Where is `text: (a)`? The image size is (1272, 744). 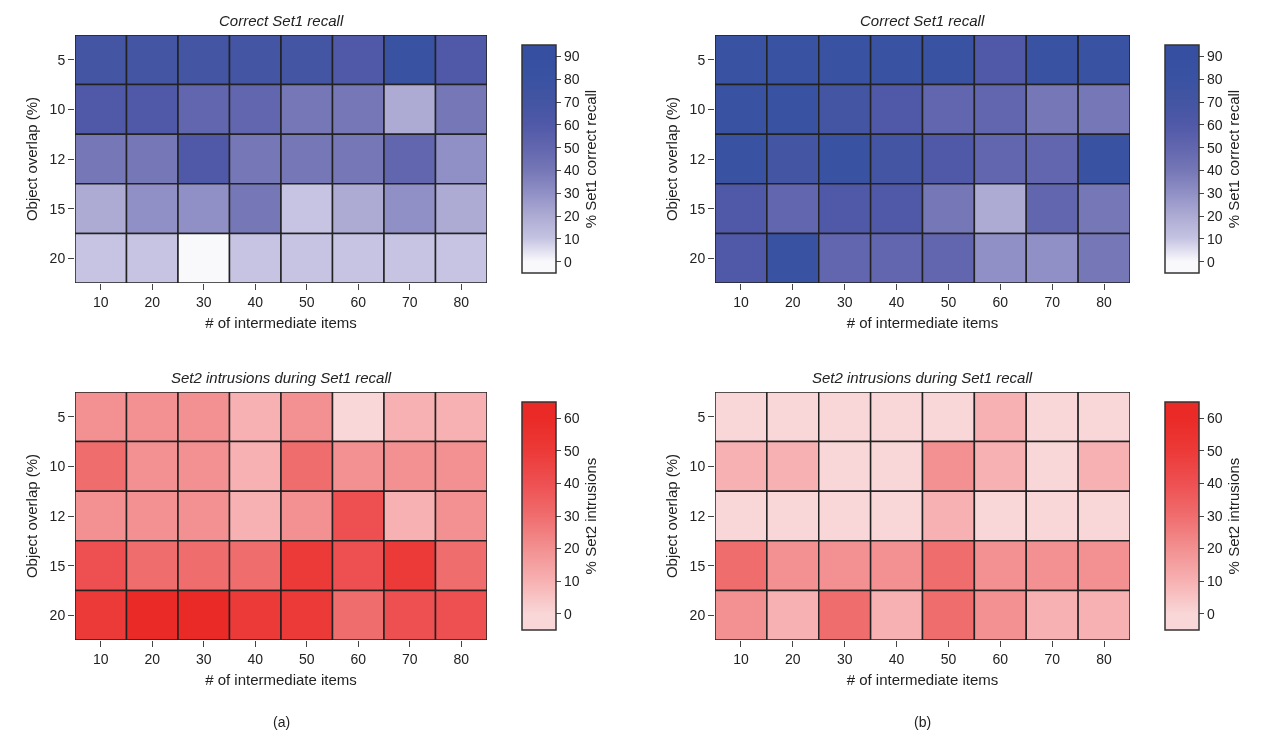 text: (a) is located at coordinates (282, 722).